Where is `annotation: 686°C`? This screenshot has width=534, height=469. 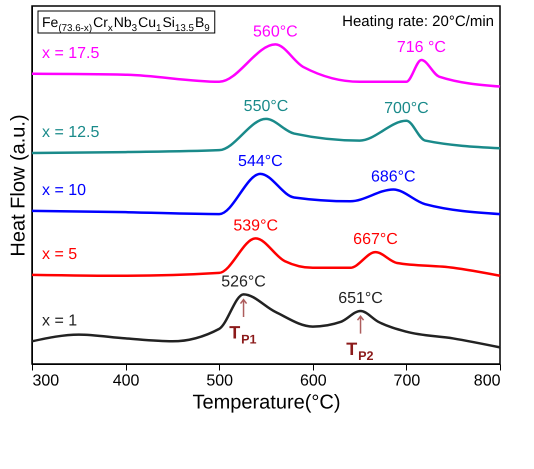 annotation: 686°C is located at coordinates (393, 177).